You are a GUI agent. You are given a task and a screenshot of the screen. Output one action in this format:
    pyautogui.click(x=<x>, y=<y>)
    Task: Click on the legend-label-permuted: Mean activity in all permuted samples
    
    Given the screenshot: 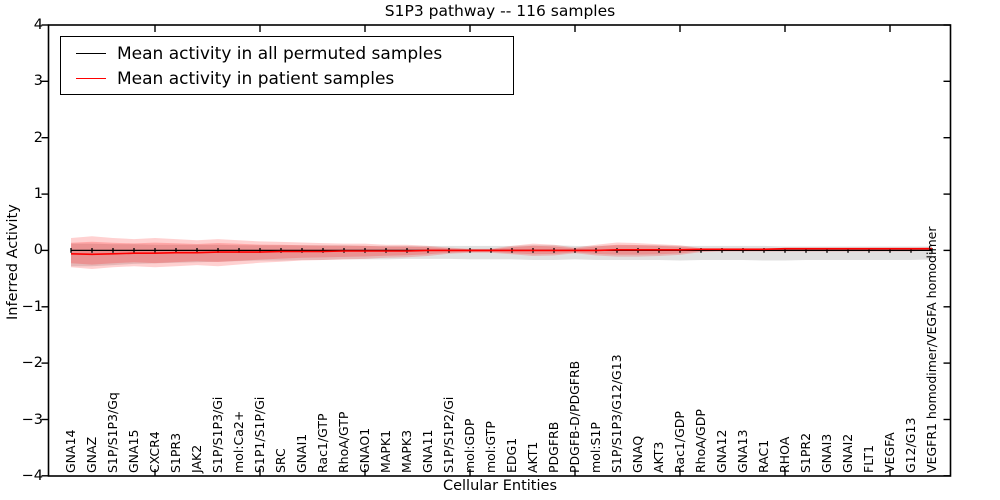 What is the action you would take?
    pyautogui.click(x=280, y=53)
    